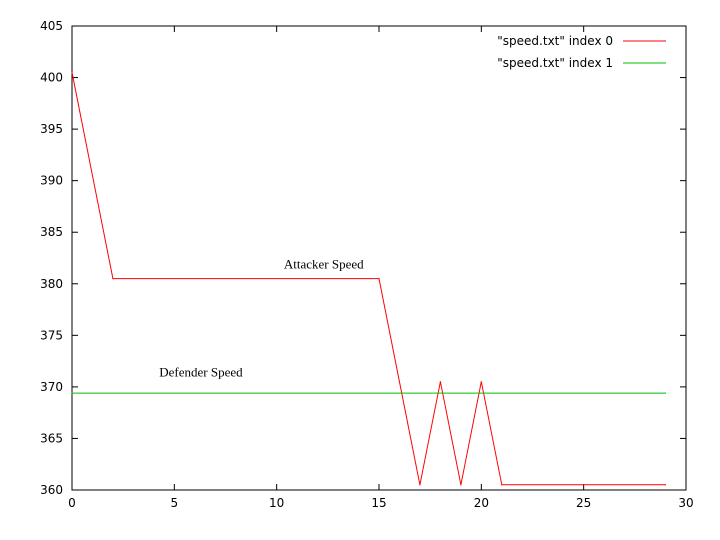 This screenshot has width=720, height=540. I want to click on y-tick-label: 400, so click(51, 78).